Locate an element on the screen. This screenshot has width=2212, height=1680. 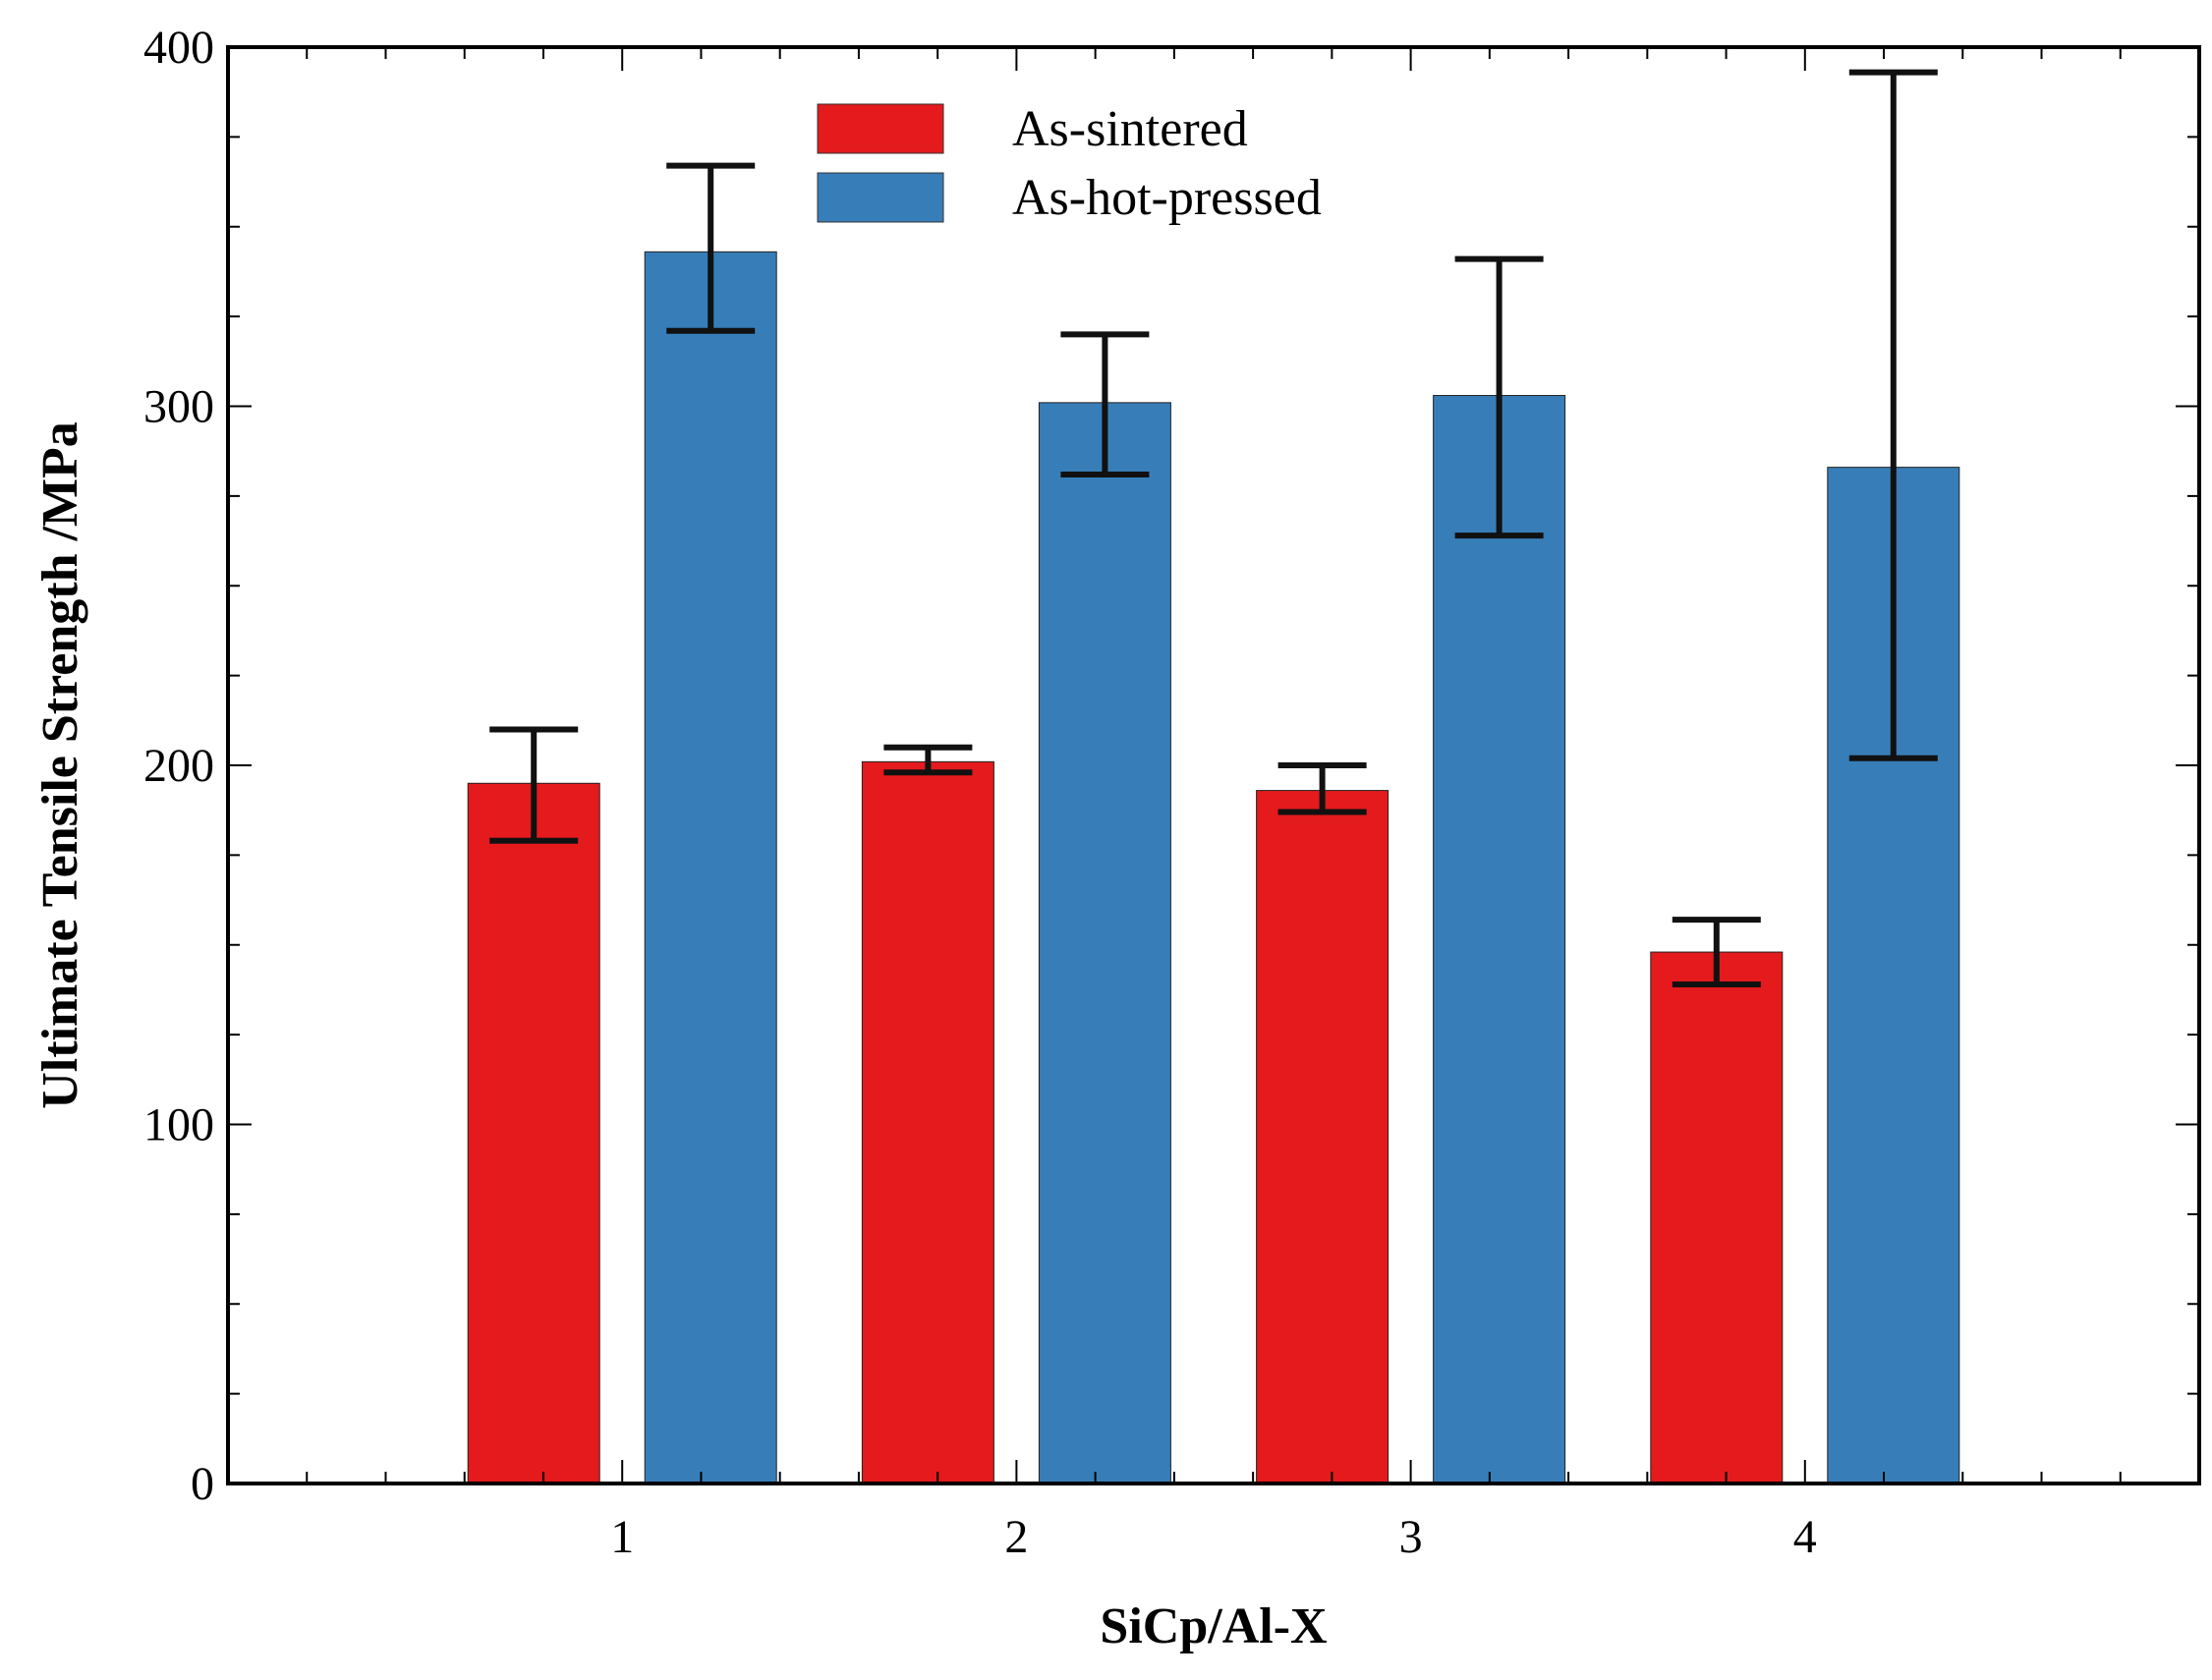
y-tick-label: 400 is located at coordinates (178, 48).